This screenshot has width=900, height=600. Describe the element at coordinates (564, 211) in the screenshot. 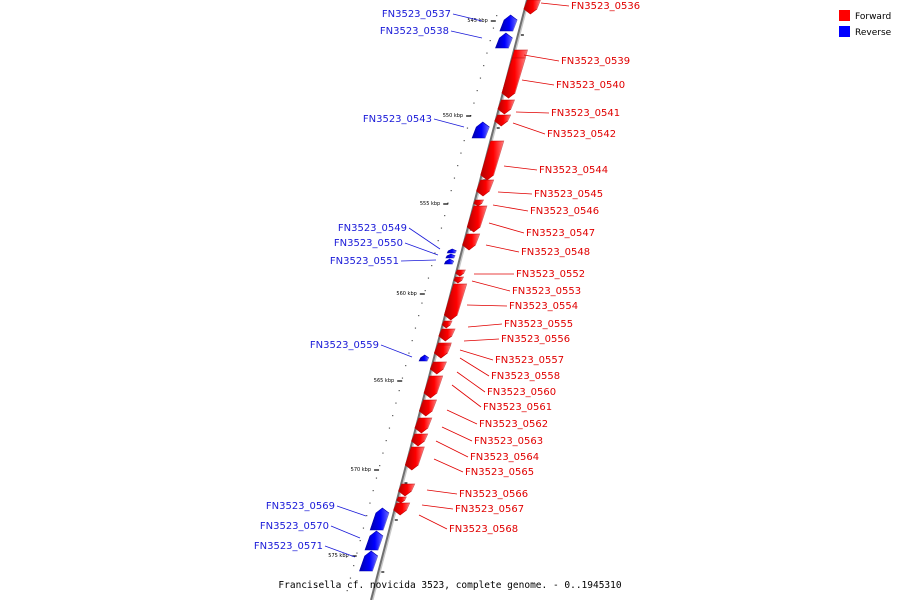

I see `gene-label-fn3523-0546: FN3523_0546` at that location.